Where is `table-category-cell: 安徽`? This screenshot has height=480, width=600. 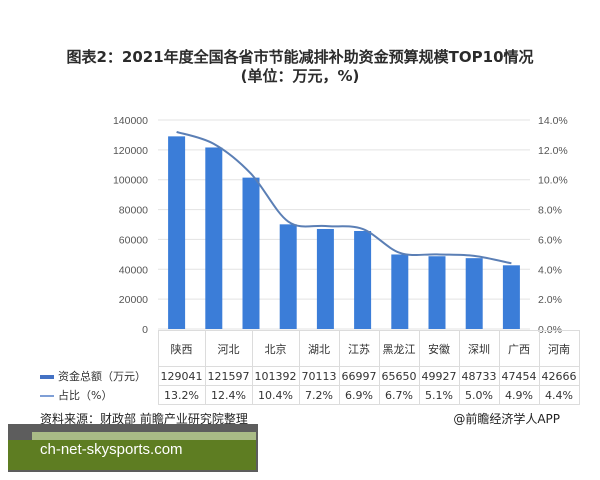 table-category-cell: 安徽 is located at coordinates (439, 348).